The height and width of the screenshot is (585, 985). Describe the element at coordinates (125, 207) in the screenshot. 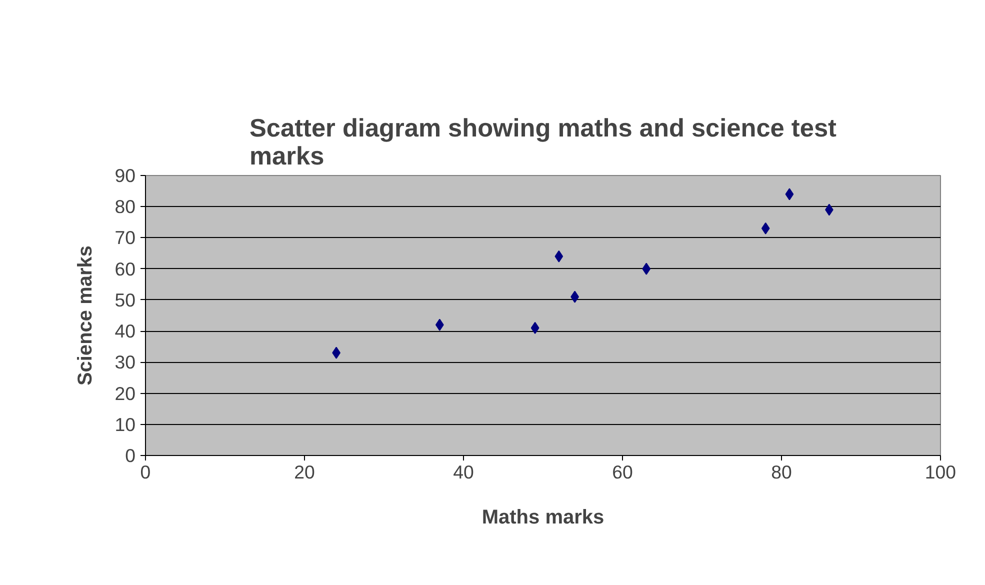

I see `y-tick-label: 80` at that location.